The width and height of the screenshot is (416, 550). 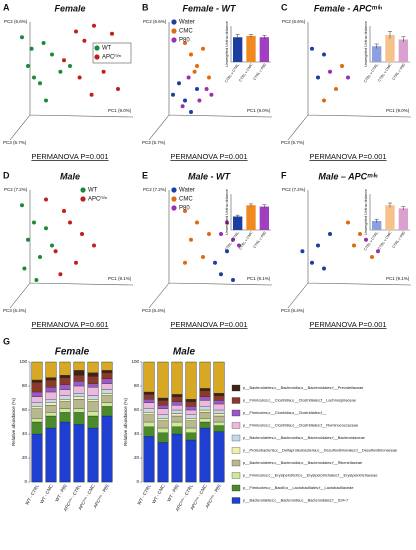 What do you see at coordinates (385, 72) in the screenshot?
I see `inset-x-label: CTRL v CMC` at bounding box center [385, 72].